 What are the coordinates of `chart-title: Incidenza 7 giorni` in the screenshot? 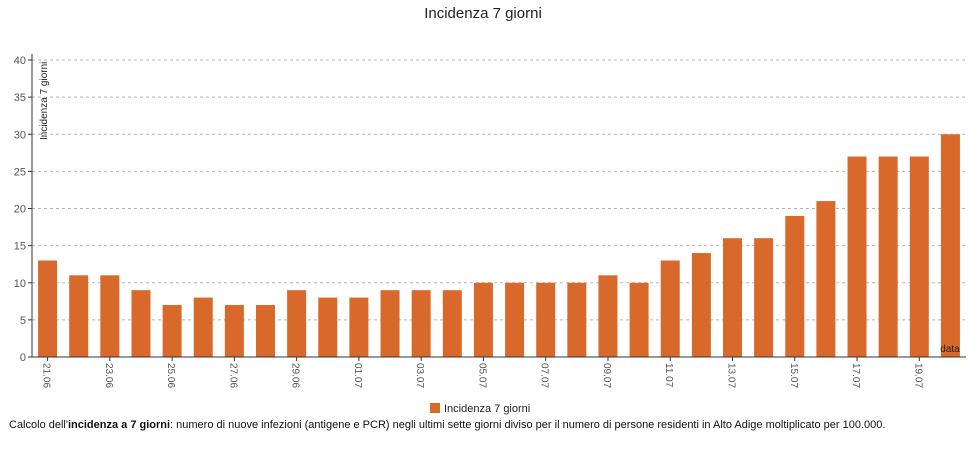 It's located at (483, 13).